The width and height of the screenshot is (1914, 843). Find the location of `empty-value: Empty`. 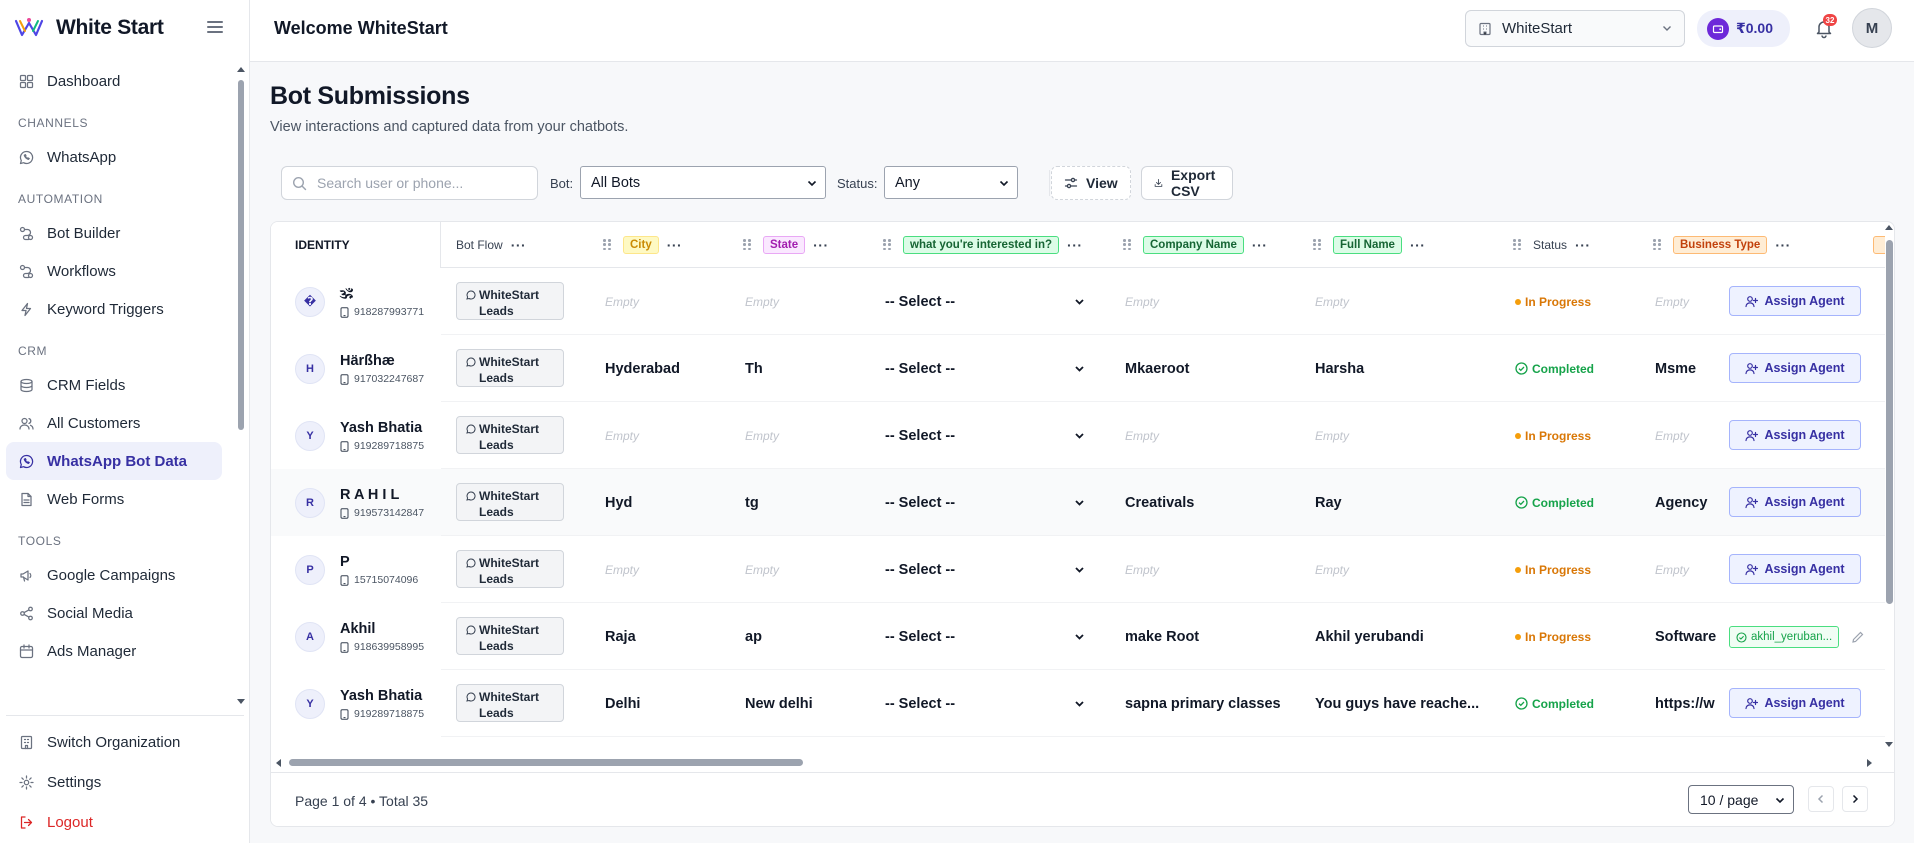

empty-value: Empty is located at coordinates (622, 569).